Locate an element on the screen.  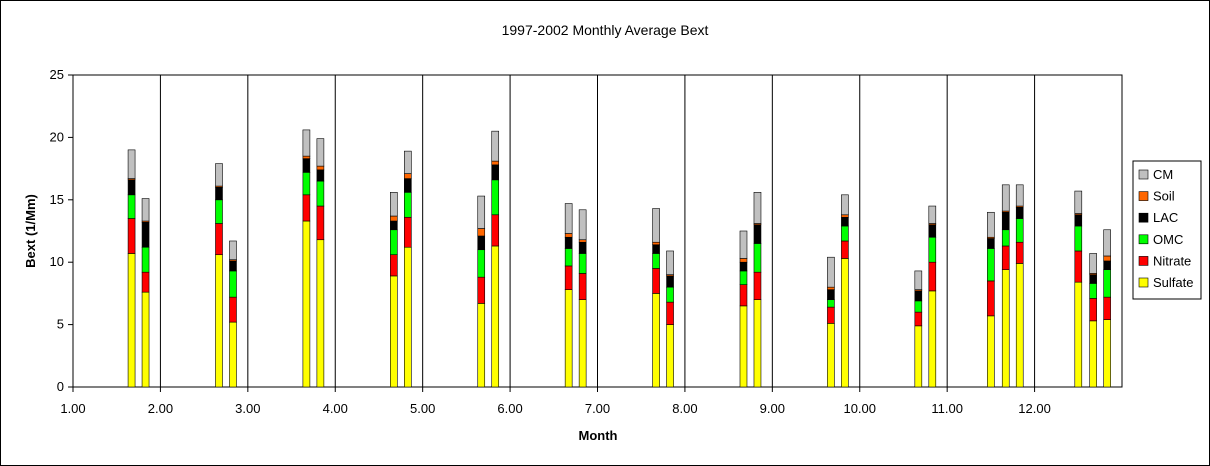
y-tick-label: 20 is located at coordinates (57, 136).